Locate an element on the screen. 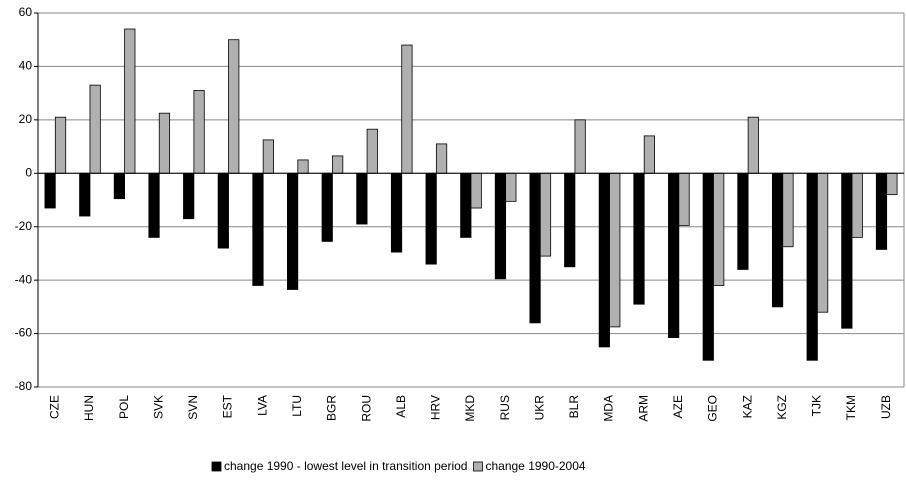 The image size is (906, 481). y-tick-label: 0 is located at coordinates (28, 172).